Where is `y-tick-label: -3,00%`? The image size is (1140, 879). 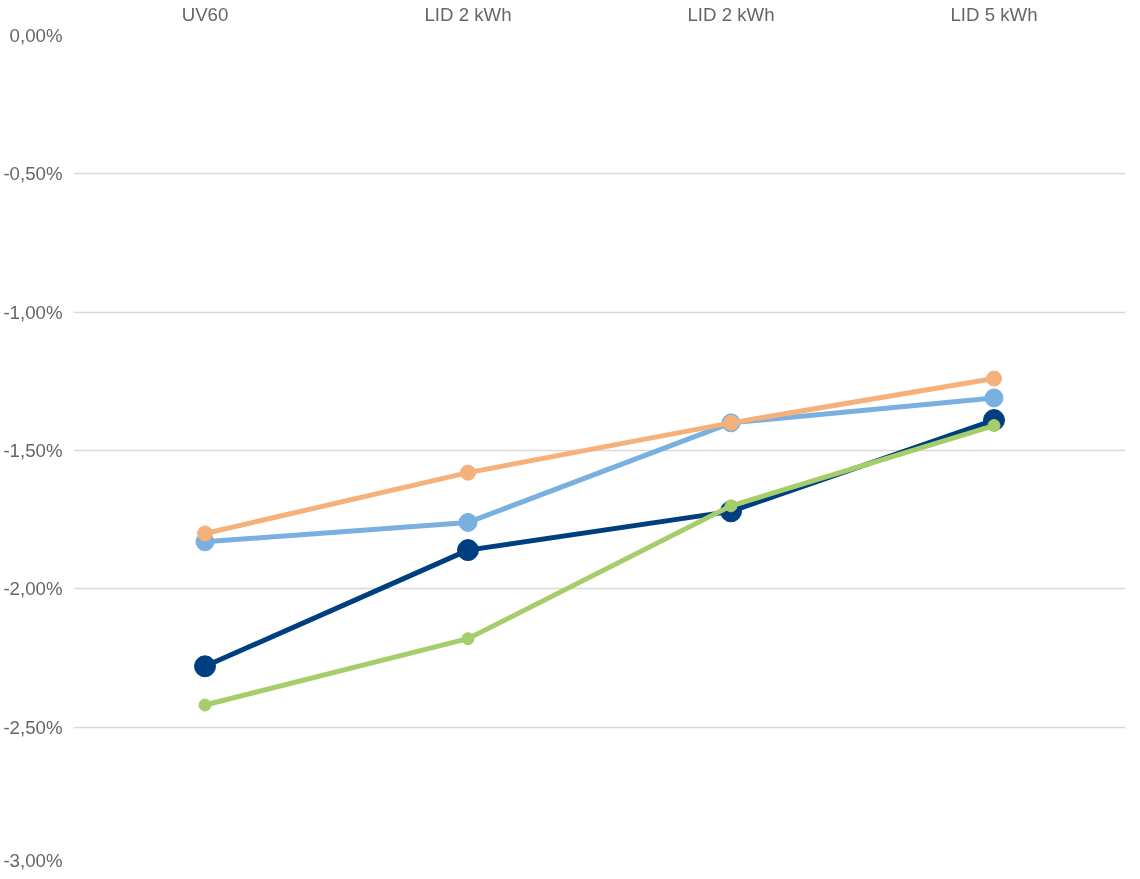
y-tick-label: -3,00% is located at coordinates (33, 860).